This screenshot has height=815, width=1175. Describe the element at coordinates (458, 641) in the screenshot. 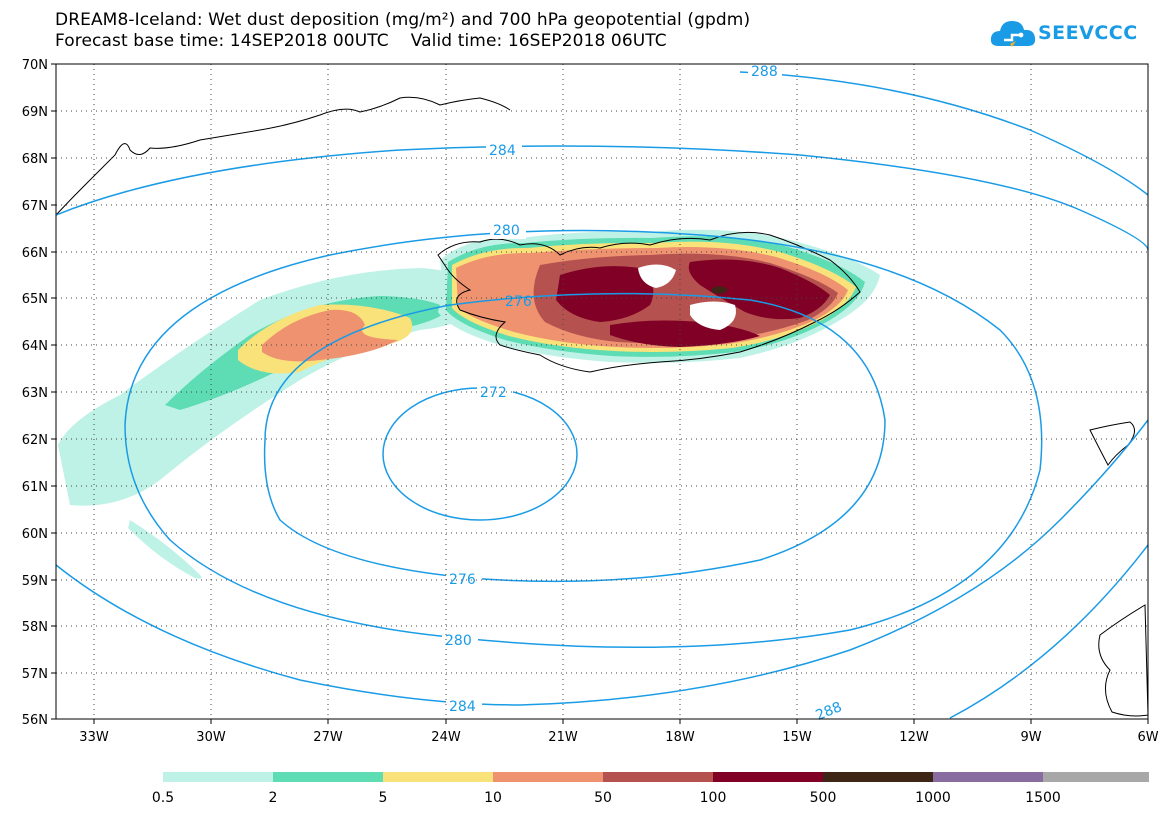

I see `contour-label-280-south: 280` at that location.